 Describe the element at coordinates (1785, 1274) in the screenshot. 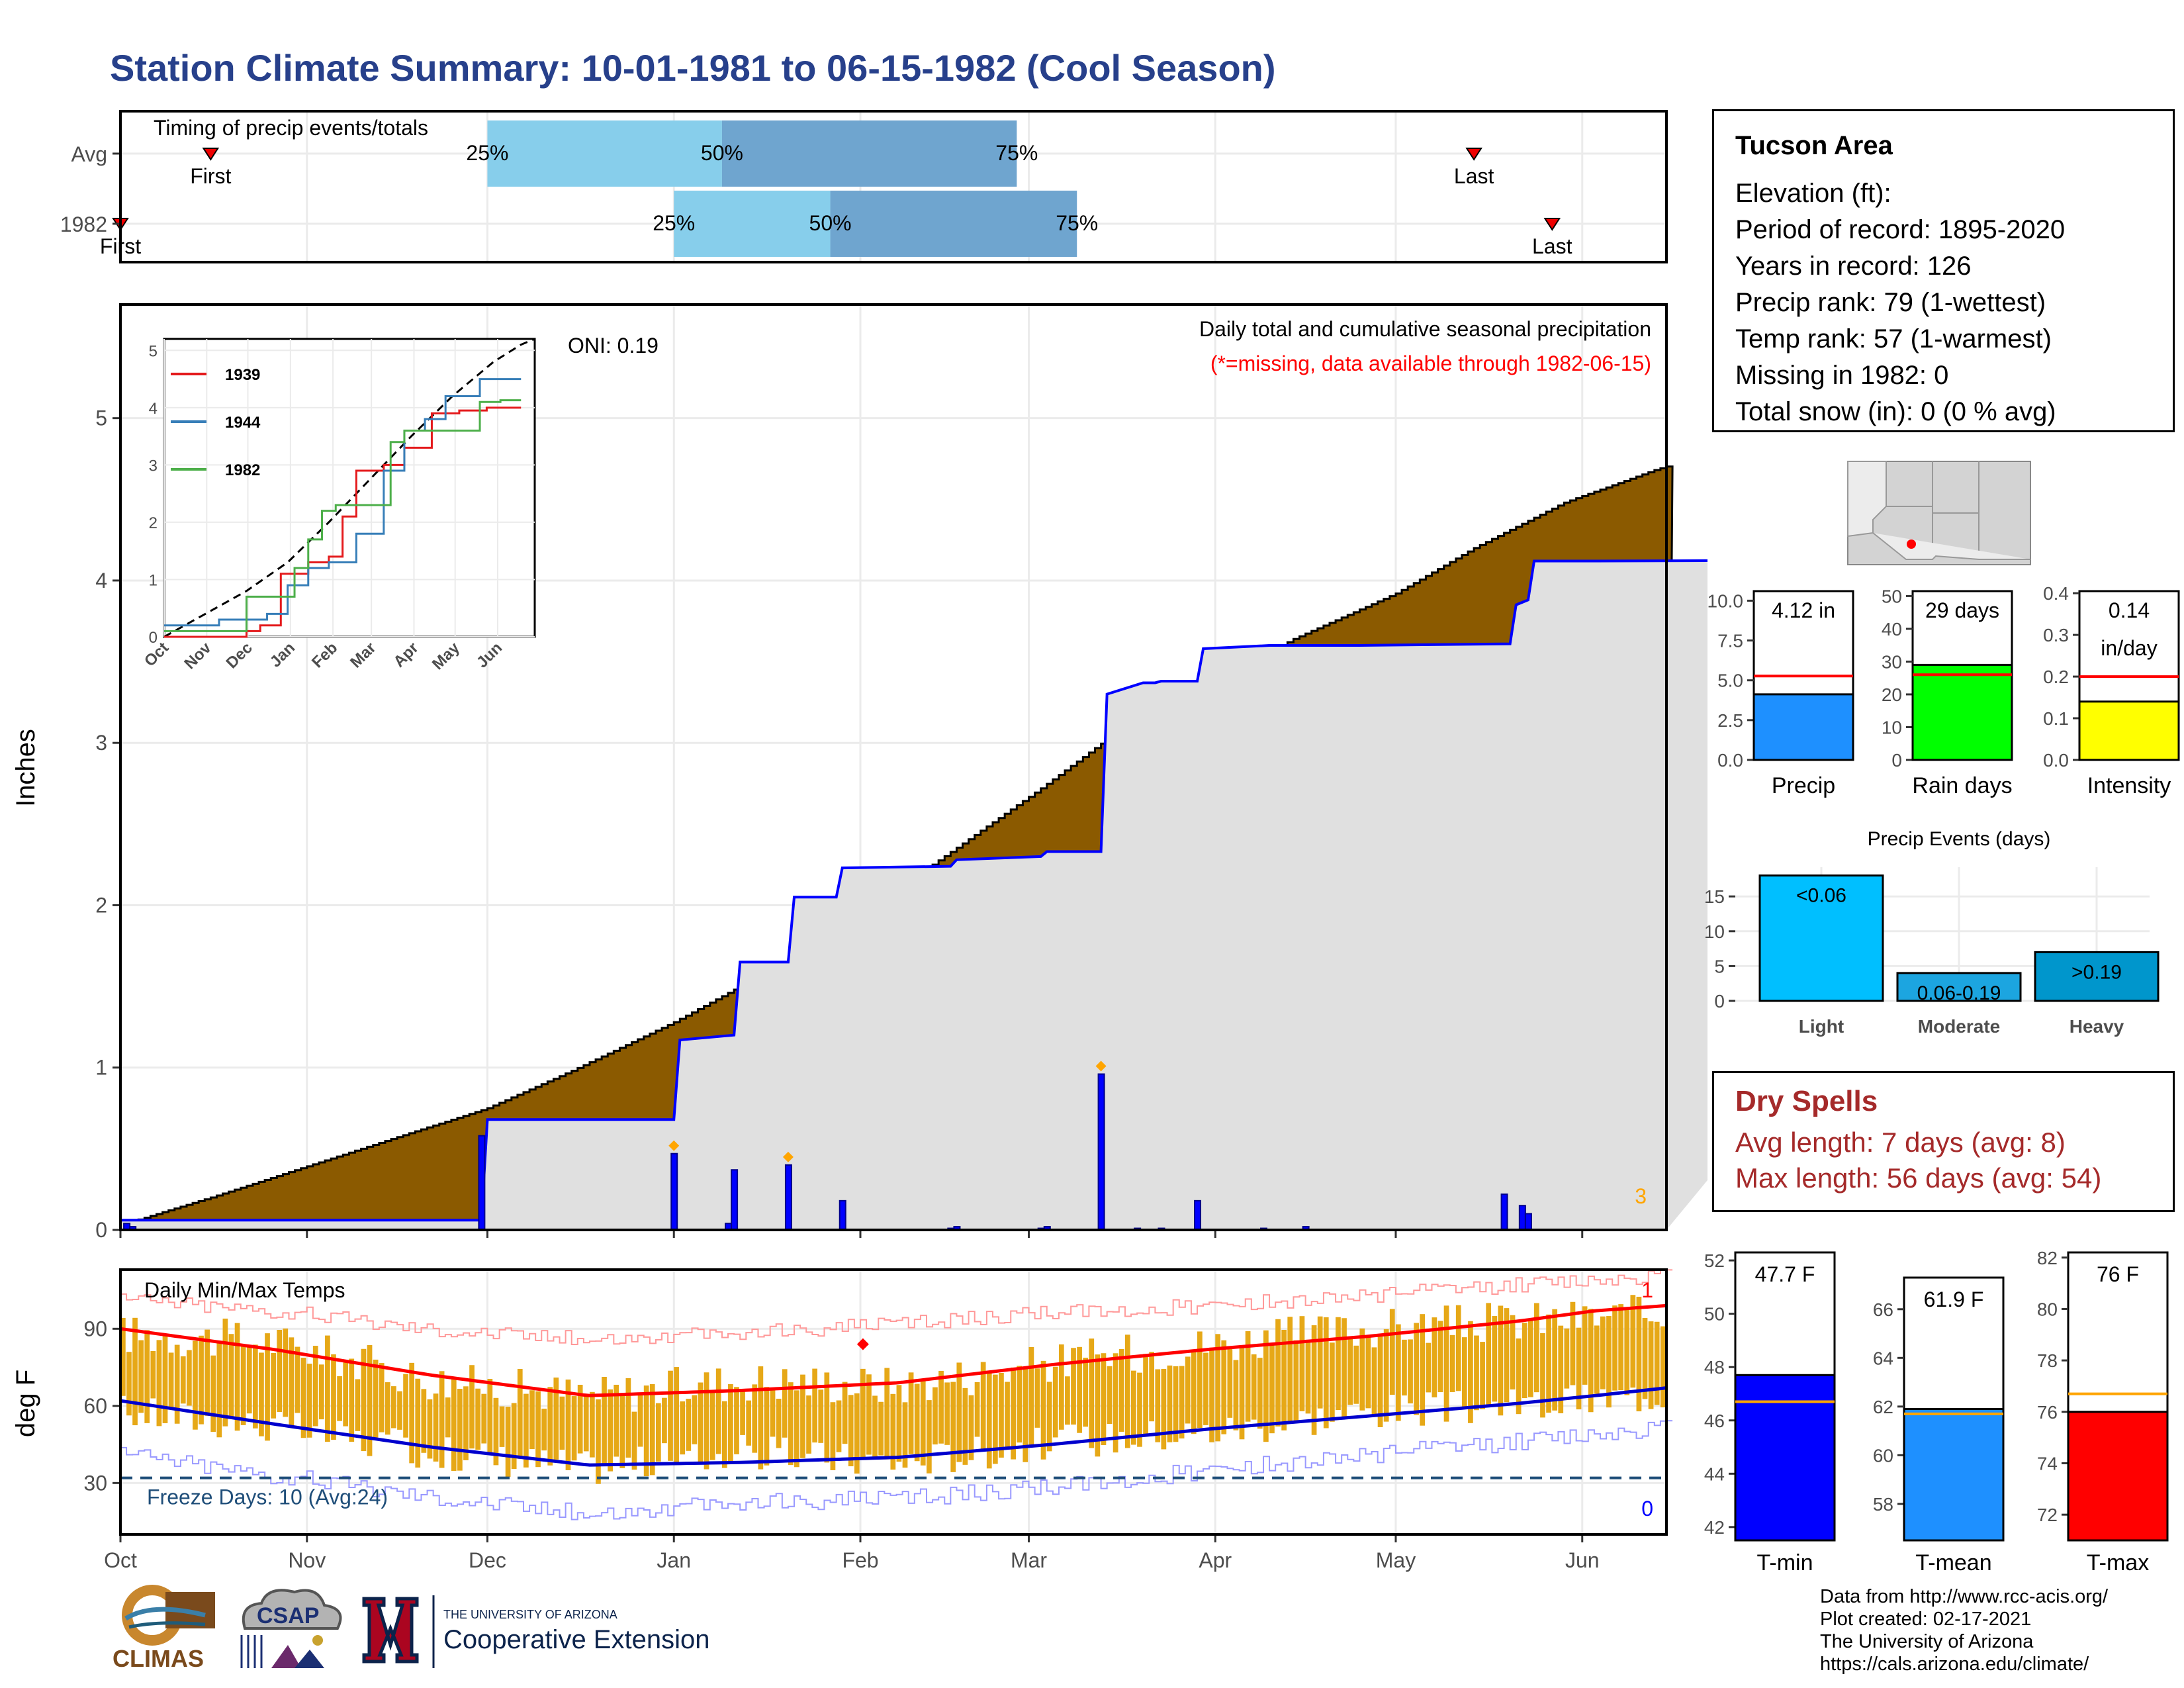

I see `temp-bar-value-T-min: 47.7 F` at that location.